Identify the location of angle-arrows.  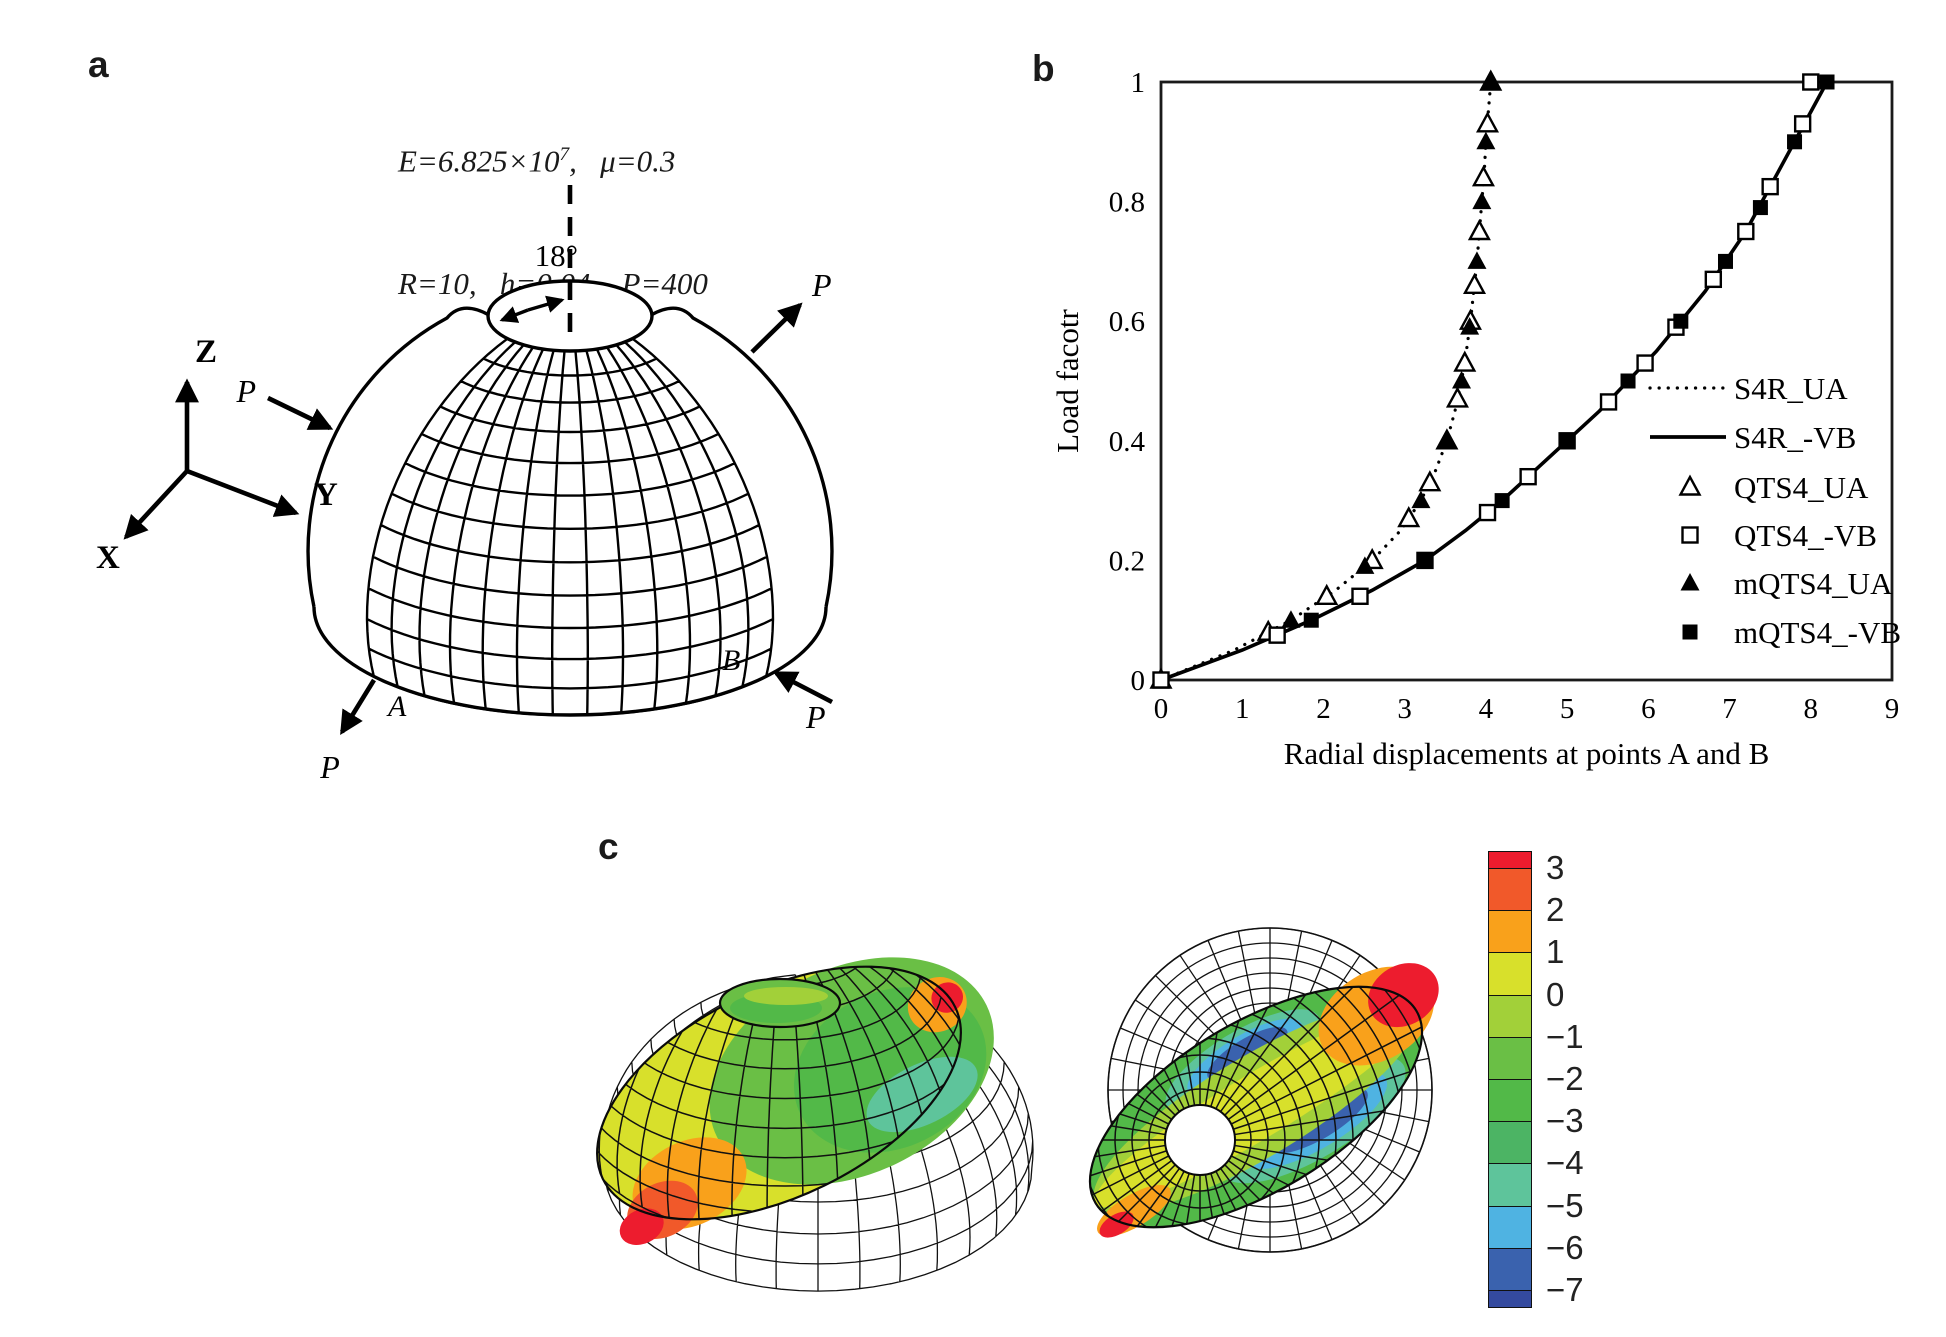
(532, 309).